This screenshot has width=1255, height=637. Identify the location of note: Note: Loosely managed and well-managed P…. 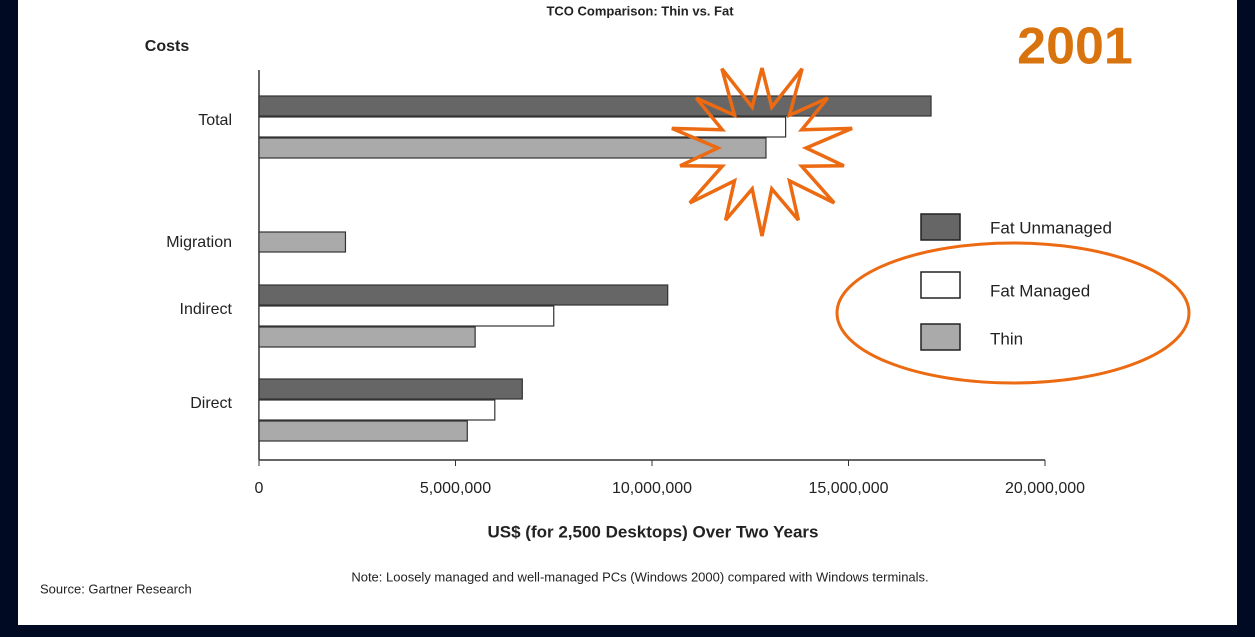
(639, 576).